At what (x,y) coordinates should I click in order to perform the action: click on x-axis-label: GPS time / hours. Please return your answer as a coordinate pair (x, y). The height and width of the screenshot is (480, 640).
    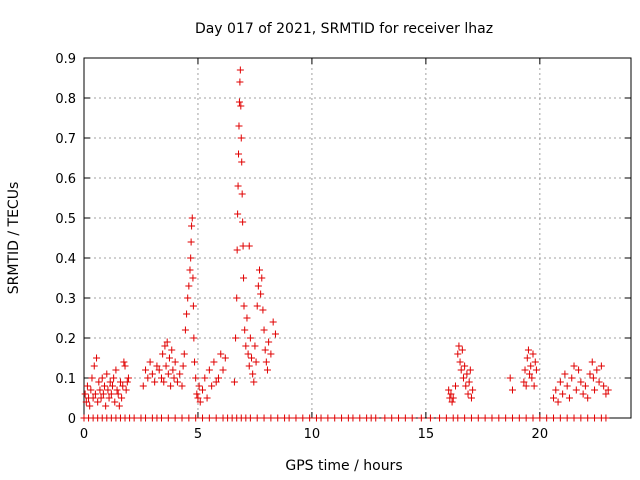
    Looking at the image, I should click on (343, 466).